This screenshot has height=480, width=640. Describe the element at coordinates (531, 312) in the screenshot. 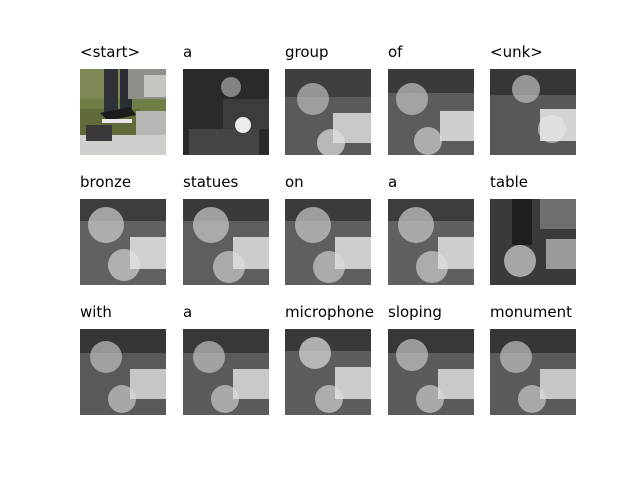

I see `panel-word: monument` at that location.